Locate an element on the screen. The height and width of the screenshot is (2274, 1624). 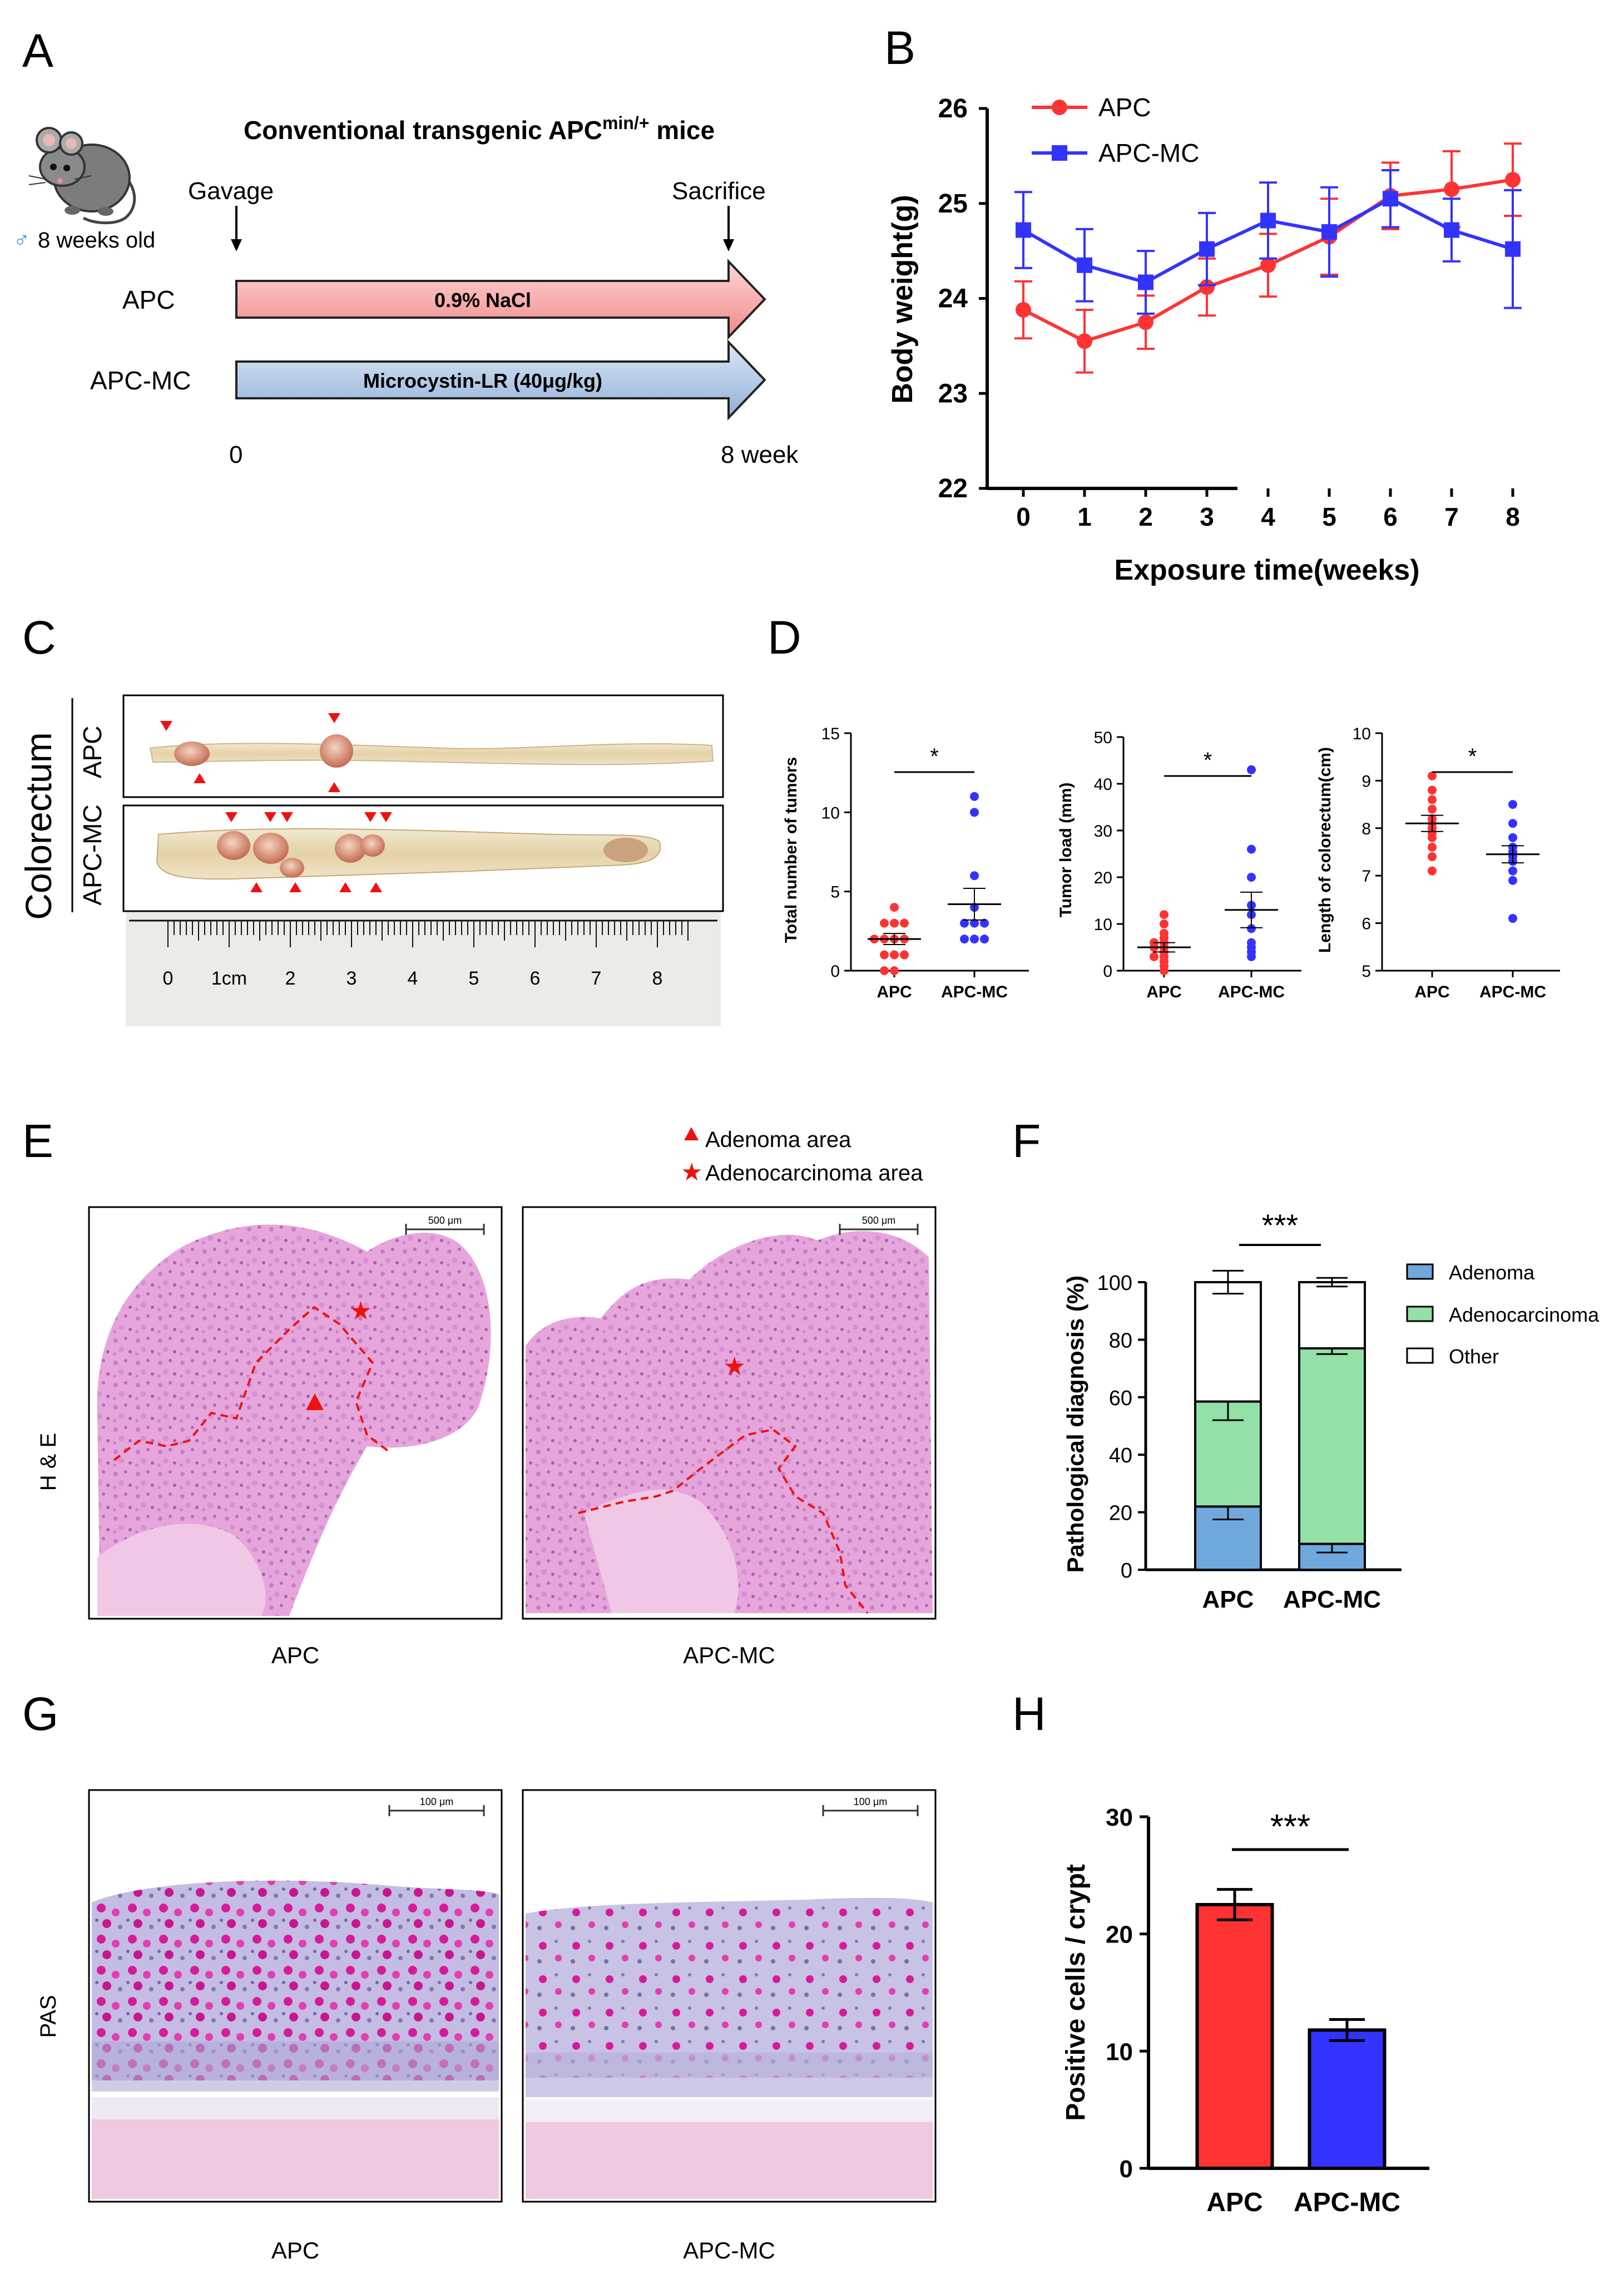
apc-treatment-arrow is located at coordinates (501, 299).